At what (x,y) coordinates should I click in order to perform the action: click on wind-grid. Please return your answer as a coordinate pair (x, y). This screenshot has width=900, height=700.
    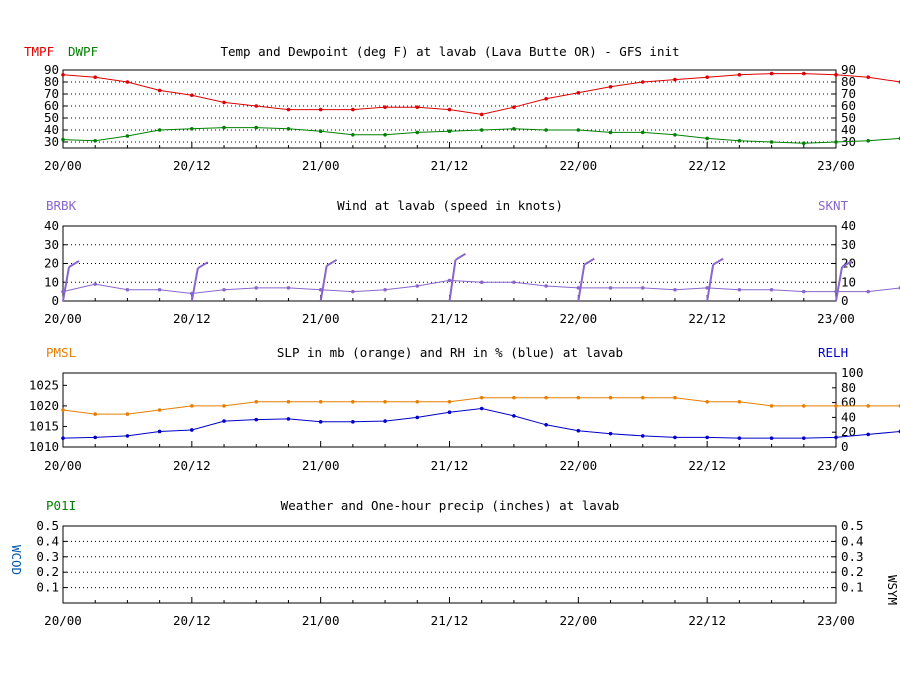
    Looking at the image, I should click on (449, 263).